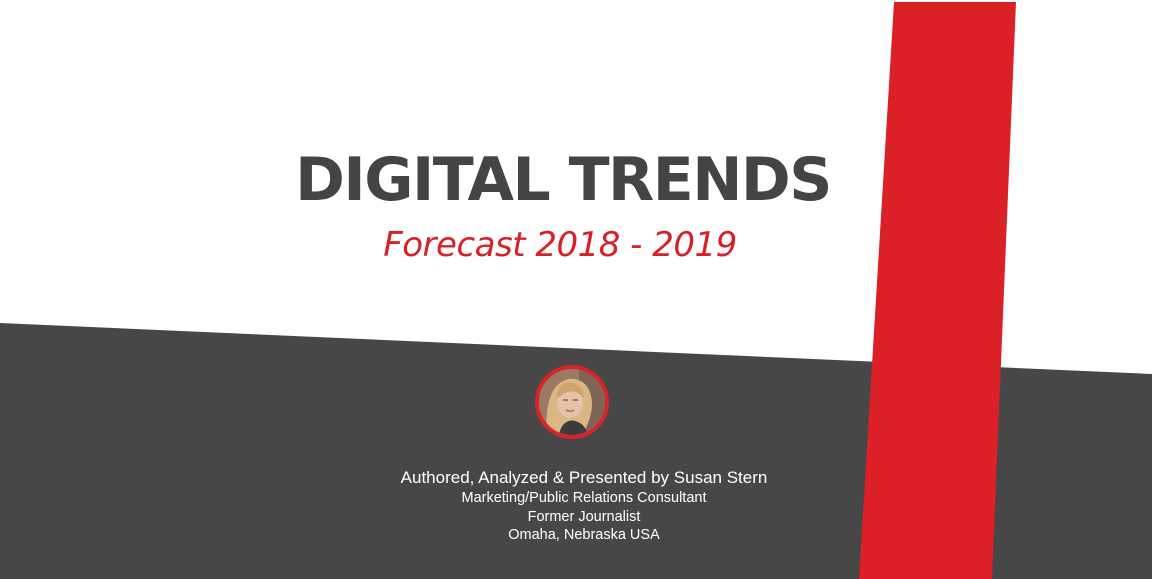 This screenshot has width=1152, height=579. I want to click on slide-subtitle: Forecast 2018 - 2019, so click(560, 245).